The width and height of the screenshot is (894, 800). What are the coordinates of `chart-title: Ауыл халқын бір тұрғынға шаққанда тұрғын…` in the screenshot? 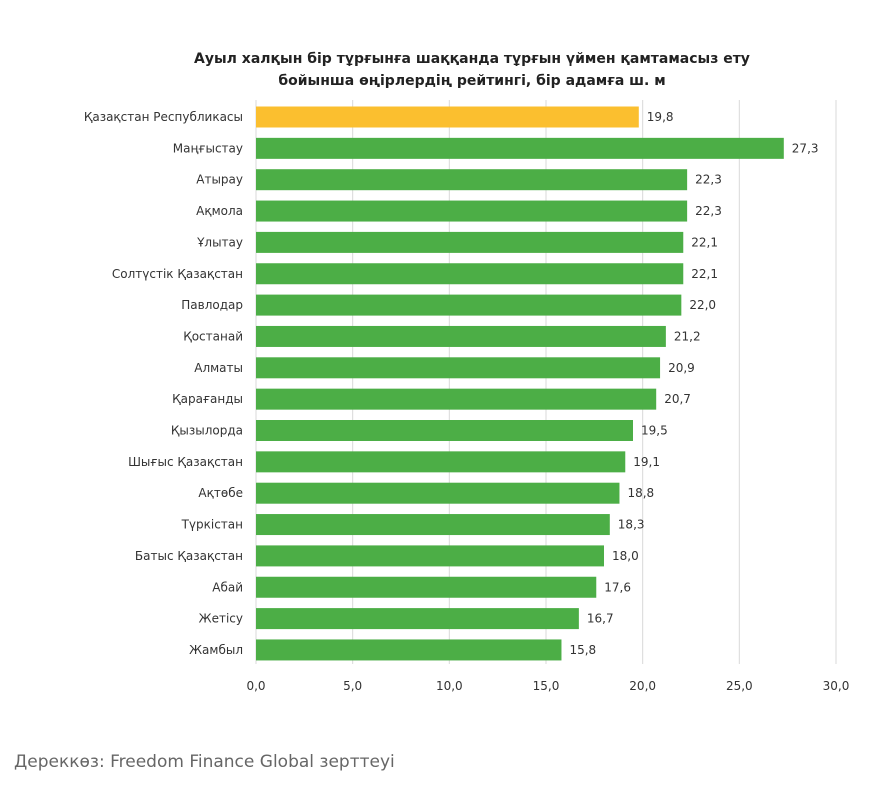 It's located at (472, 70).